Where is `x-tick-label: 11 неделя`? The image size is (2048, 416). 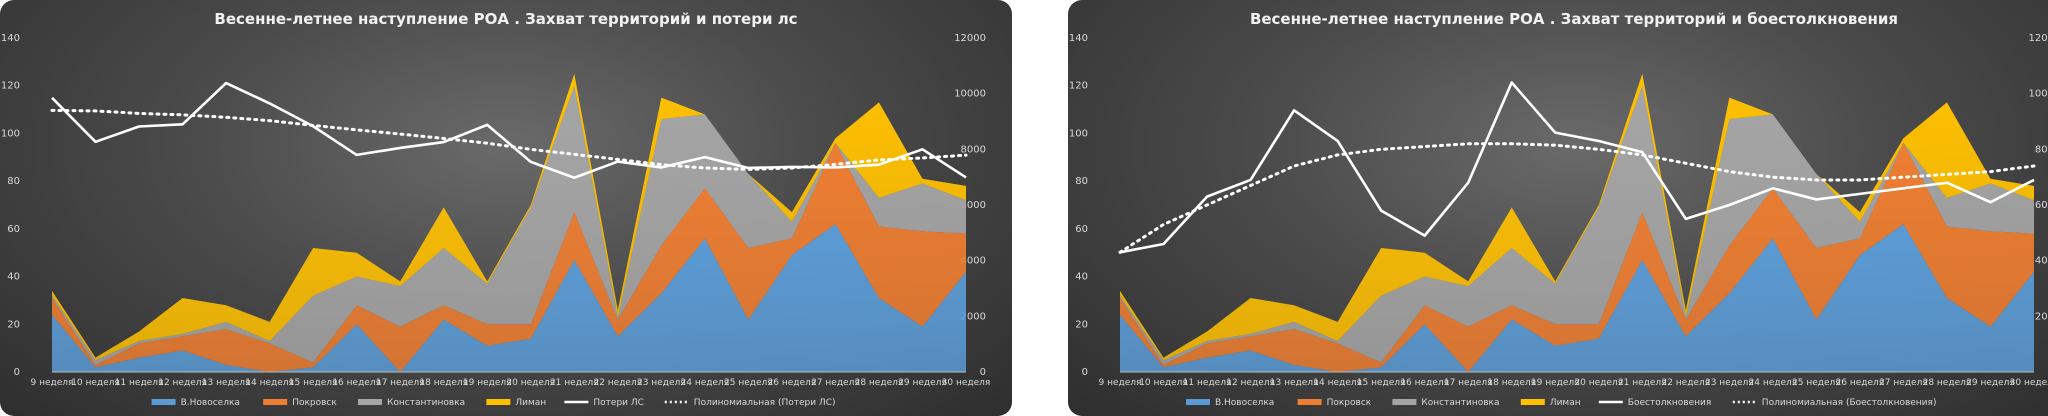 x-tick-label: 11 неделя is located at coordinates (1207, 383).